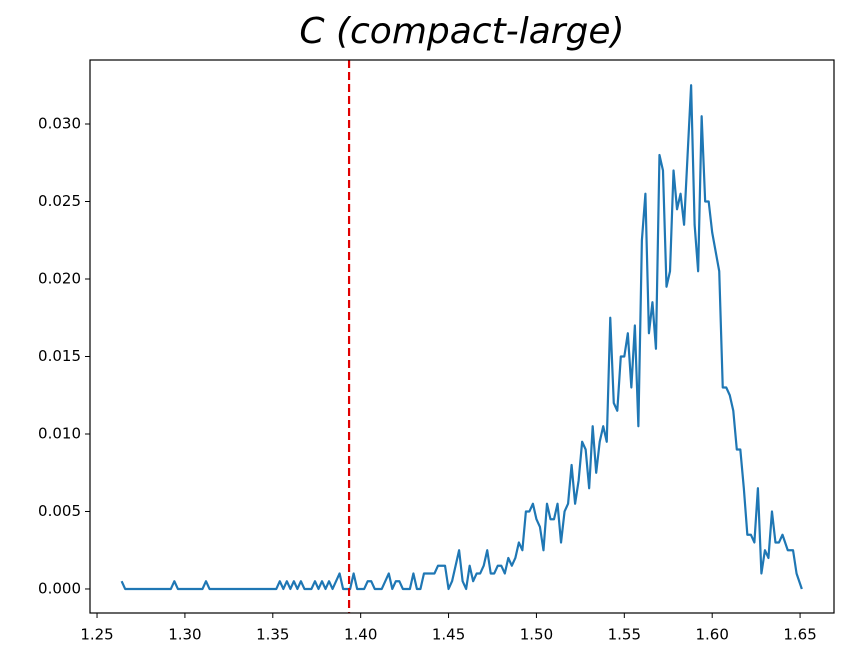 The image size is (848, 664). What do you see at coordinates (624, 635) in the screenshot?
I see `x-tick-label: 1.55` at bounding box center [624, 635].